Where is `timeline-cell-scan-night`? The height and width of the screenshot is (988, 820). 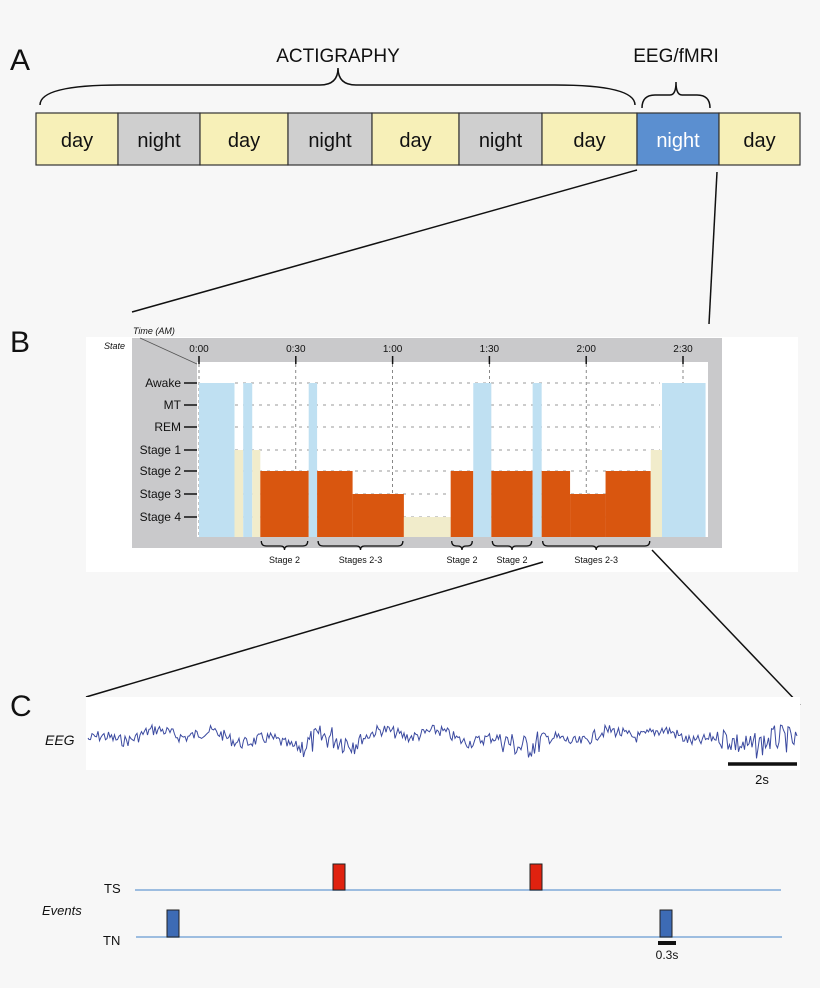
timeline-cell-scan-night is located at coordinates (678, 139).